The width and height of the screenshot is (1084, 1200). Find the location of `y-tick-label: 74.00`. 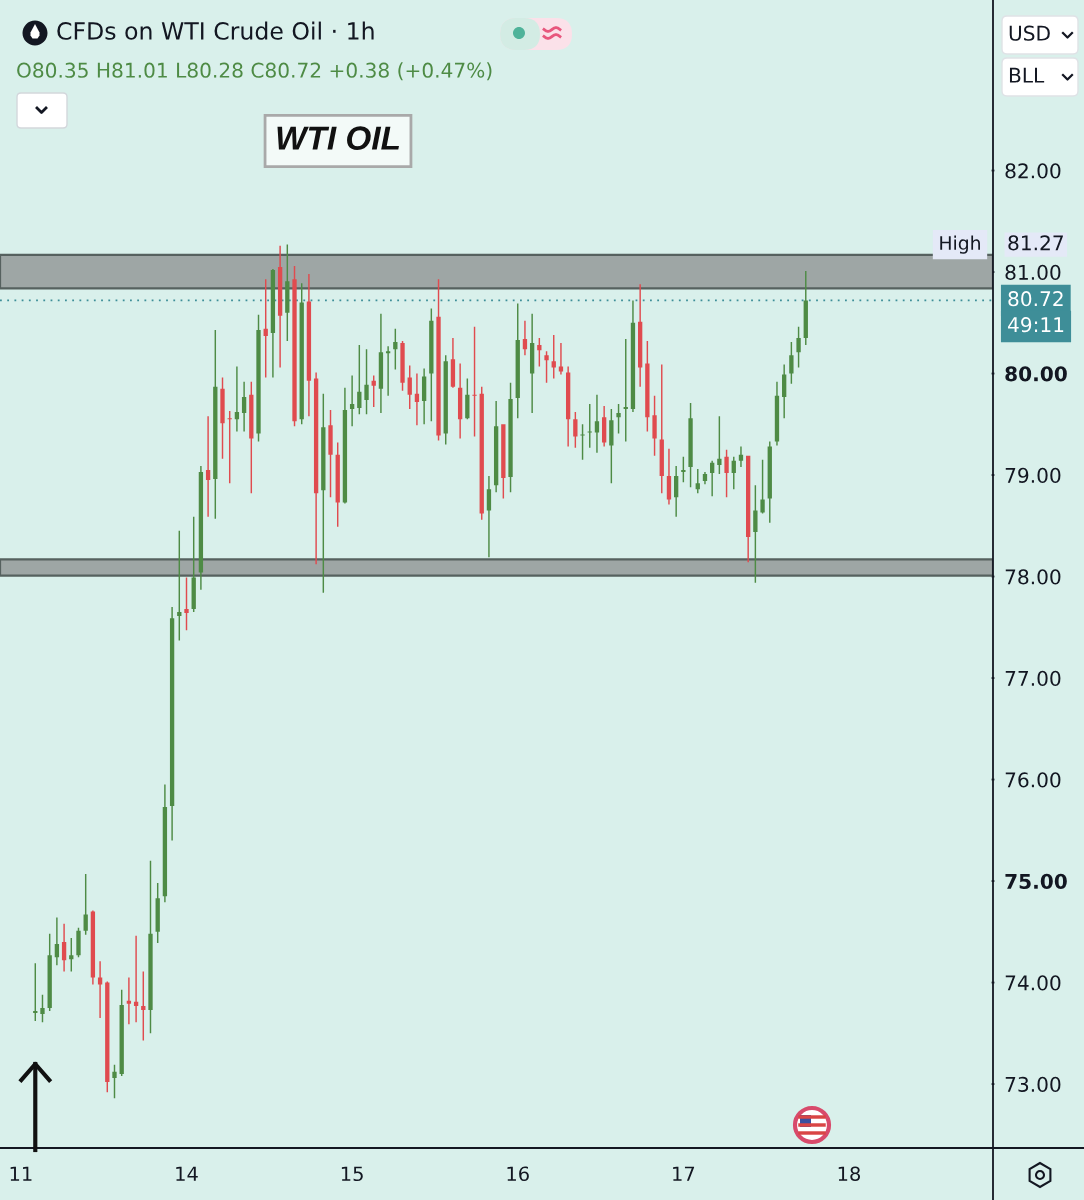

y-tick-label: 74.00 is located at coordinates (1033, 983).